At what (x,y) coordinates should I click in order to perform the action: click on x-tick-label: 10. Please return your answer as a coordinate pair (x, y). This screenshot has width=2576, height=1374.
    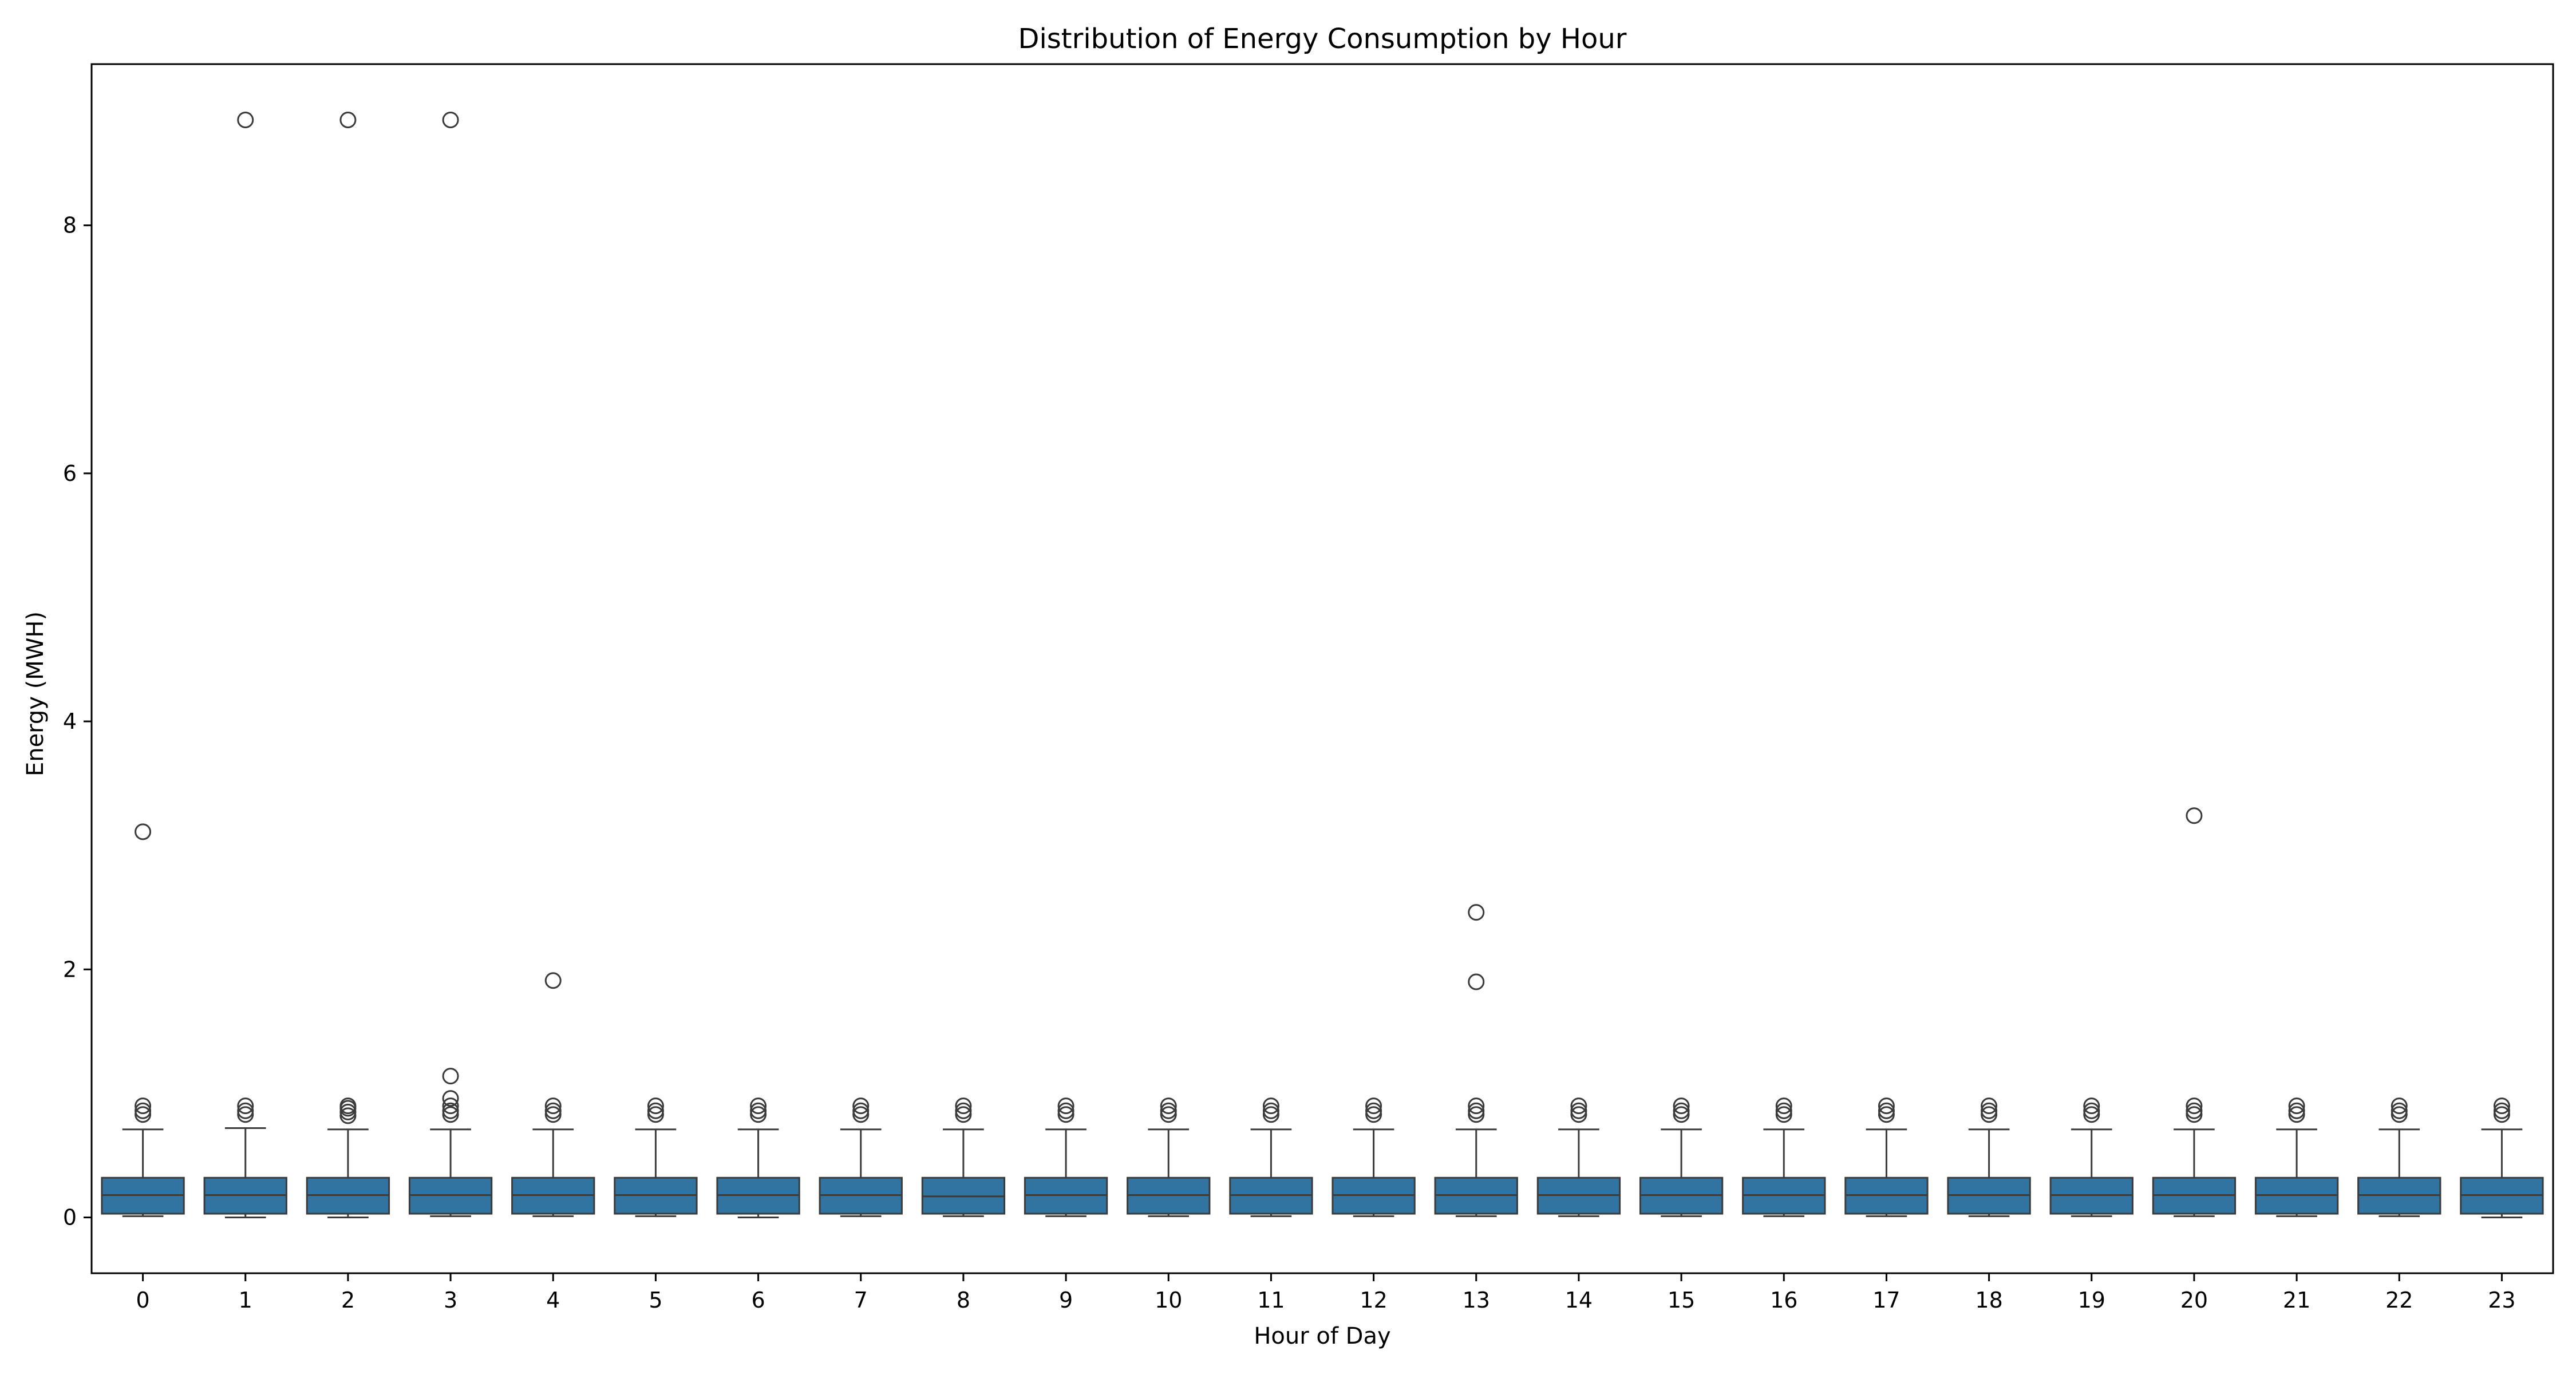
    Looking at the image, I should click on (1168, 1300).